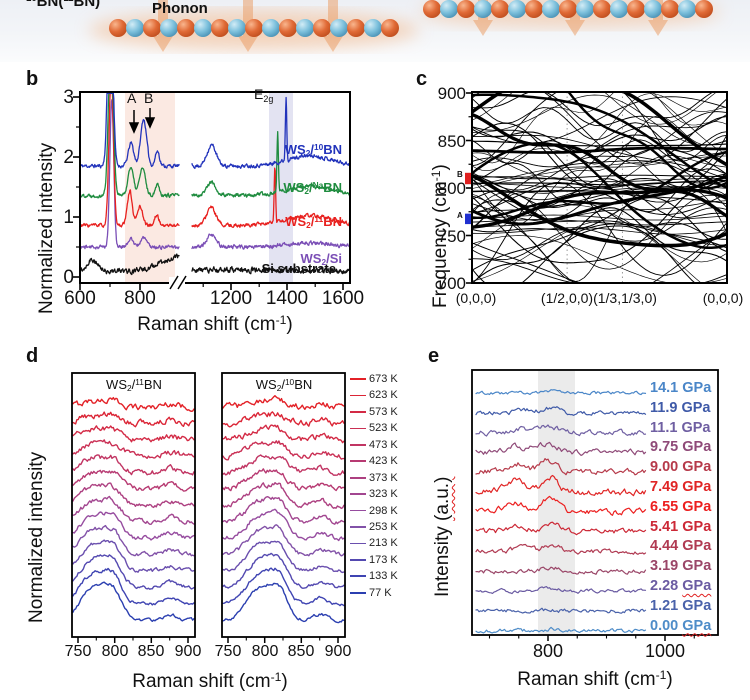 The height and width of the screenshot is (700, 750). I want to click on pressure-value: 11.9, so click(664, 407).